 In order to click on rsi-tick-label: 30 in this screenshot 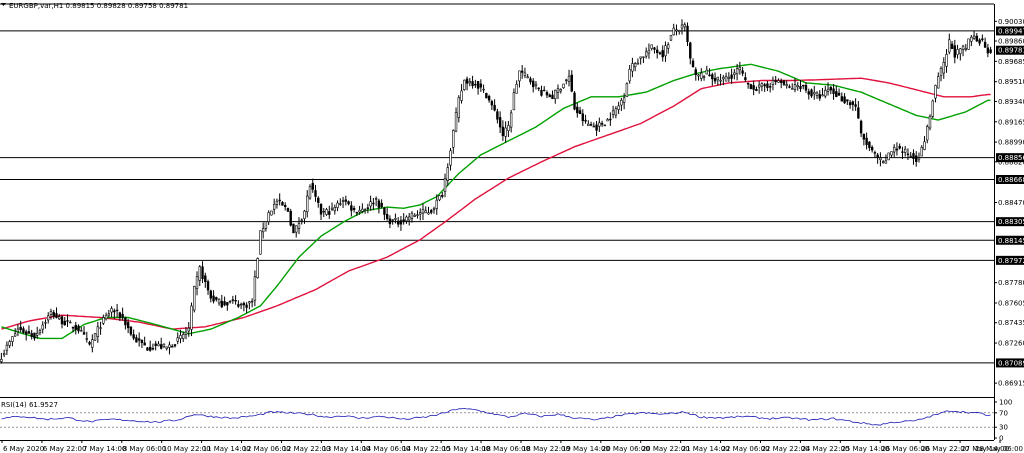, I will do `click(1003, 428)`.